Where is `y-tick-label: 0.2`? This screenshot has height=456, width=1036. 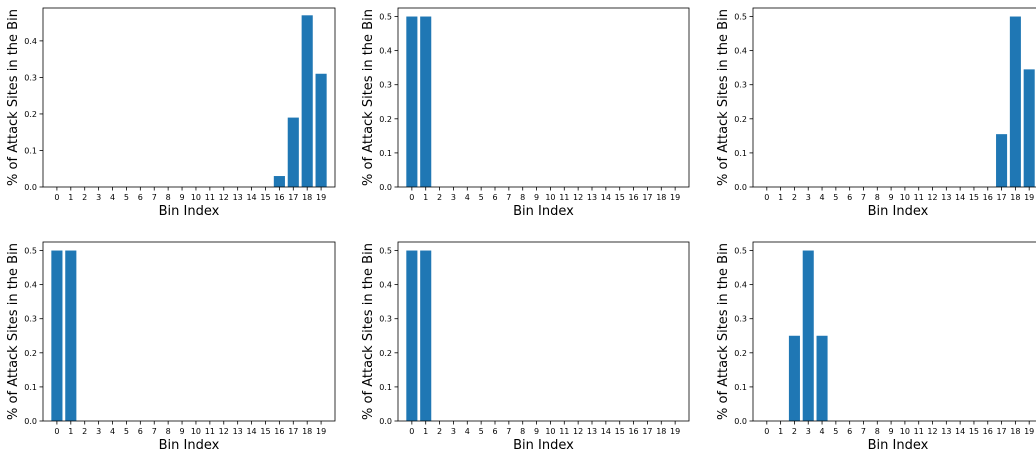 y-tick-label: 0.2 is located at coordinates (740, 353).